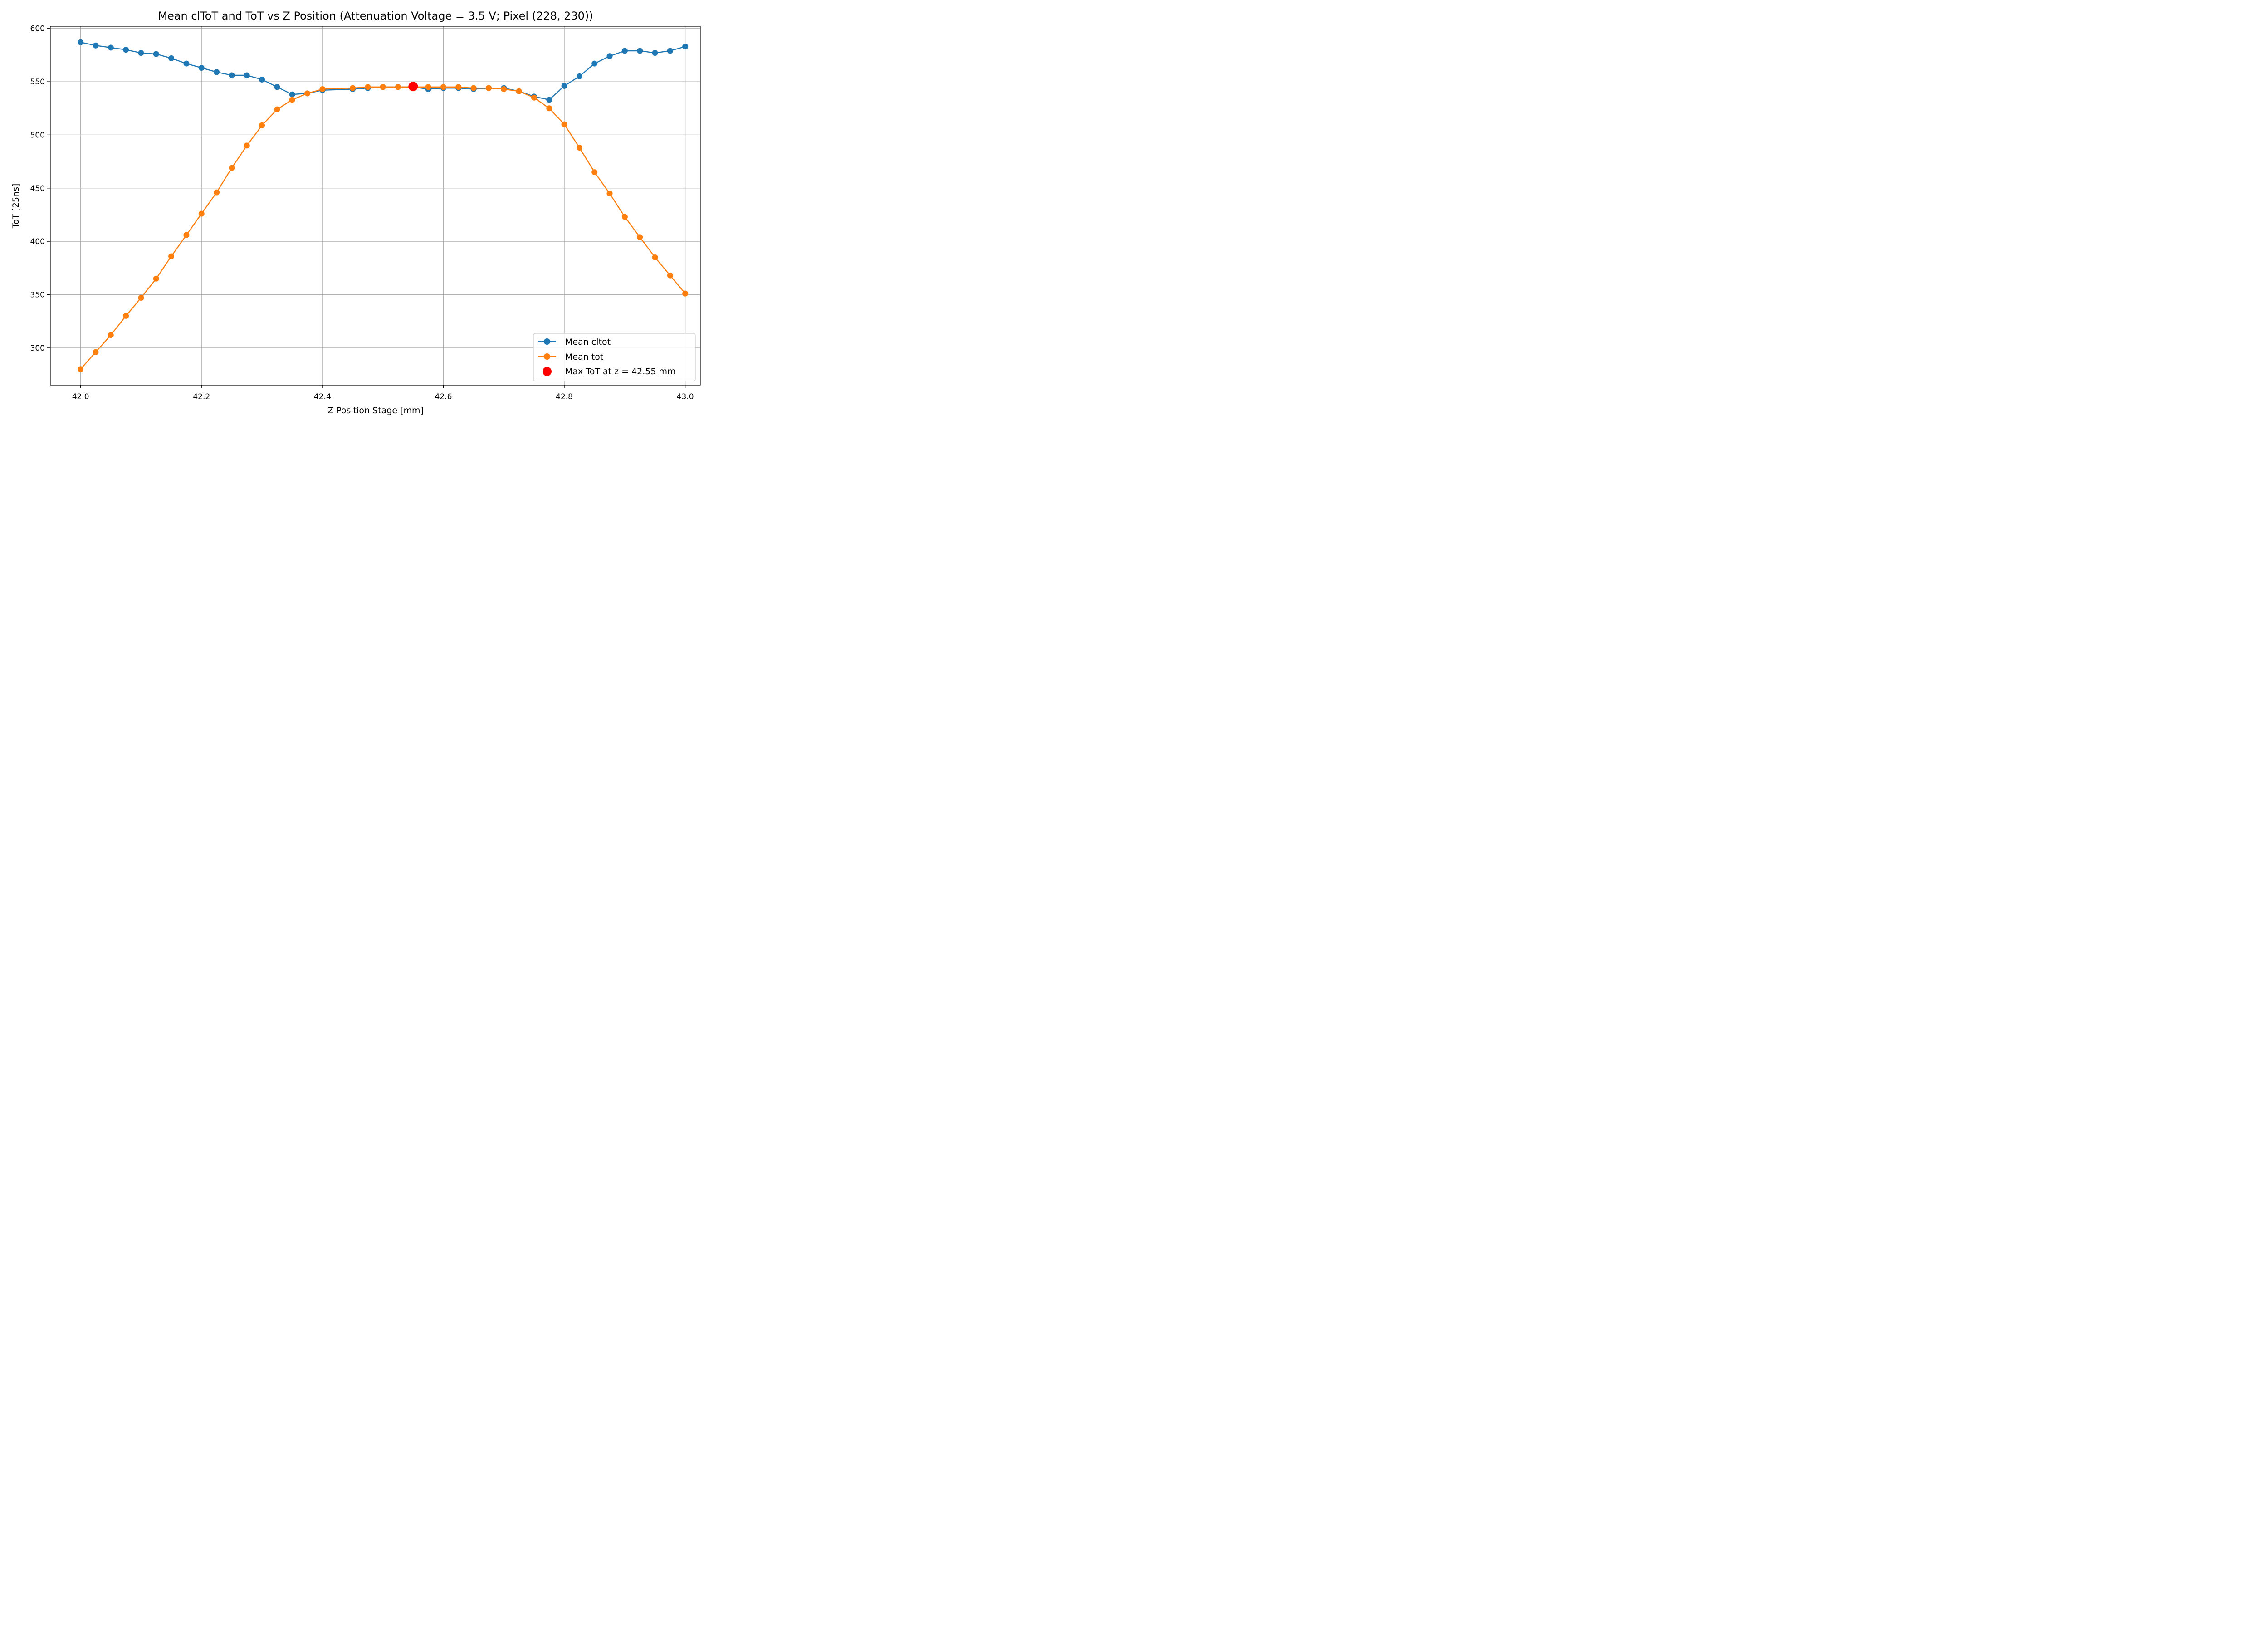 This screenshot has width=2268, height=1633. Describe the element at coordinates (443, 396) in the screenshot. I see `x-tick-label: 42.6` at that location.